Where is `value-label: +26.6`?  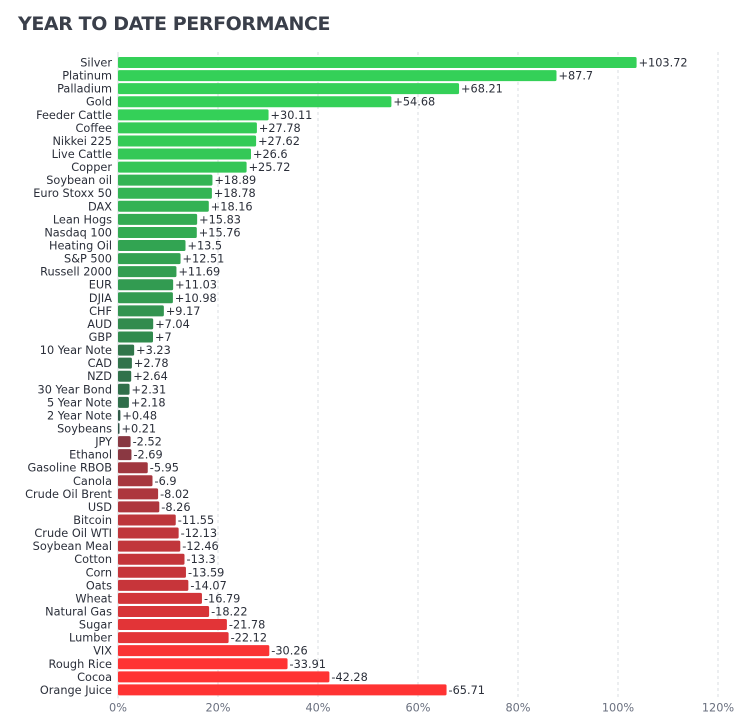 value-label: +26.6 is located at coordinates (270, 154).